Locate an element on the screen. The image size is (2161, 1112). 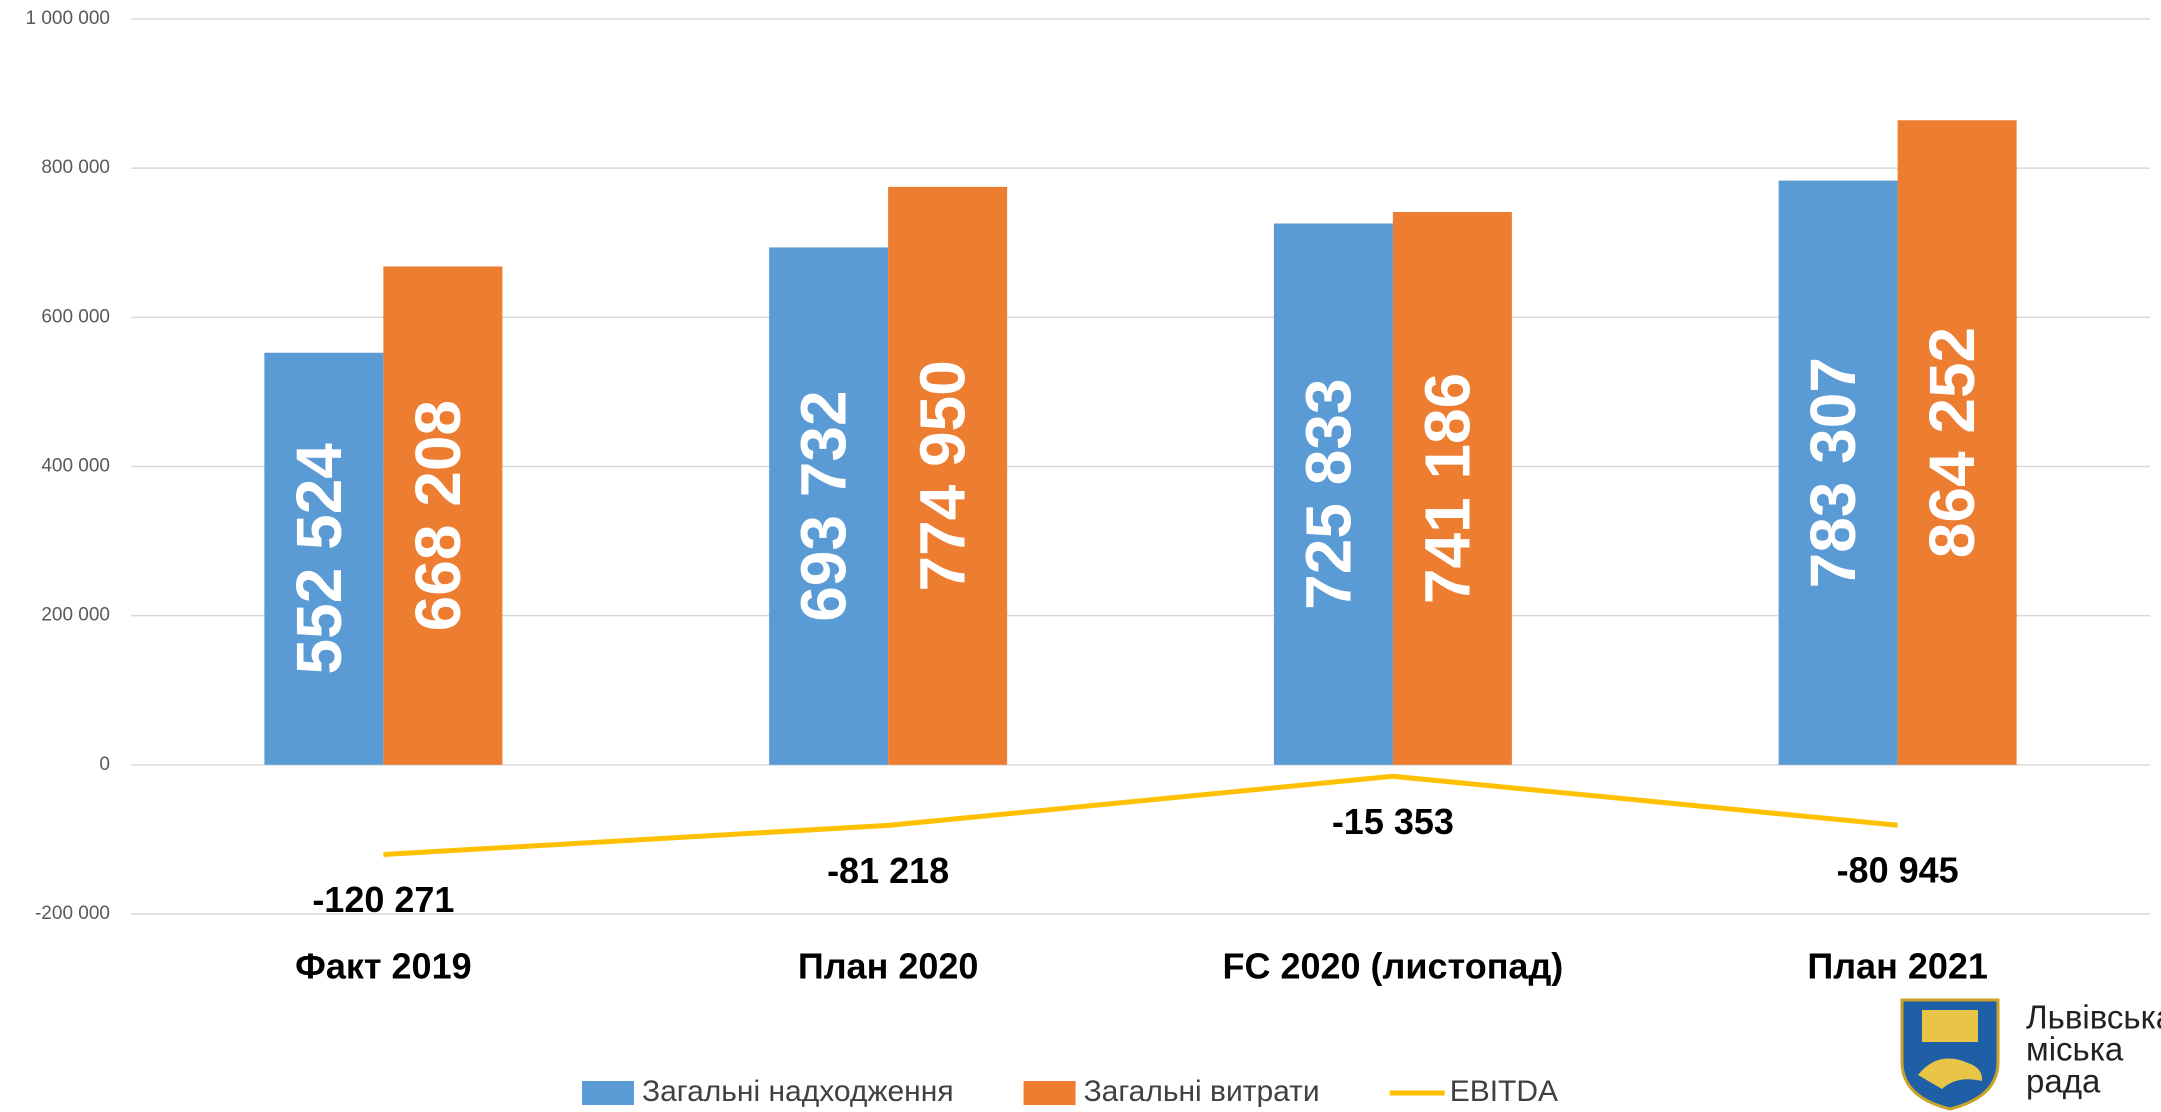
bar-value-label: 668 208 is located at coordinates (438, 515).